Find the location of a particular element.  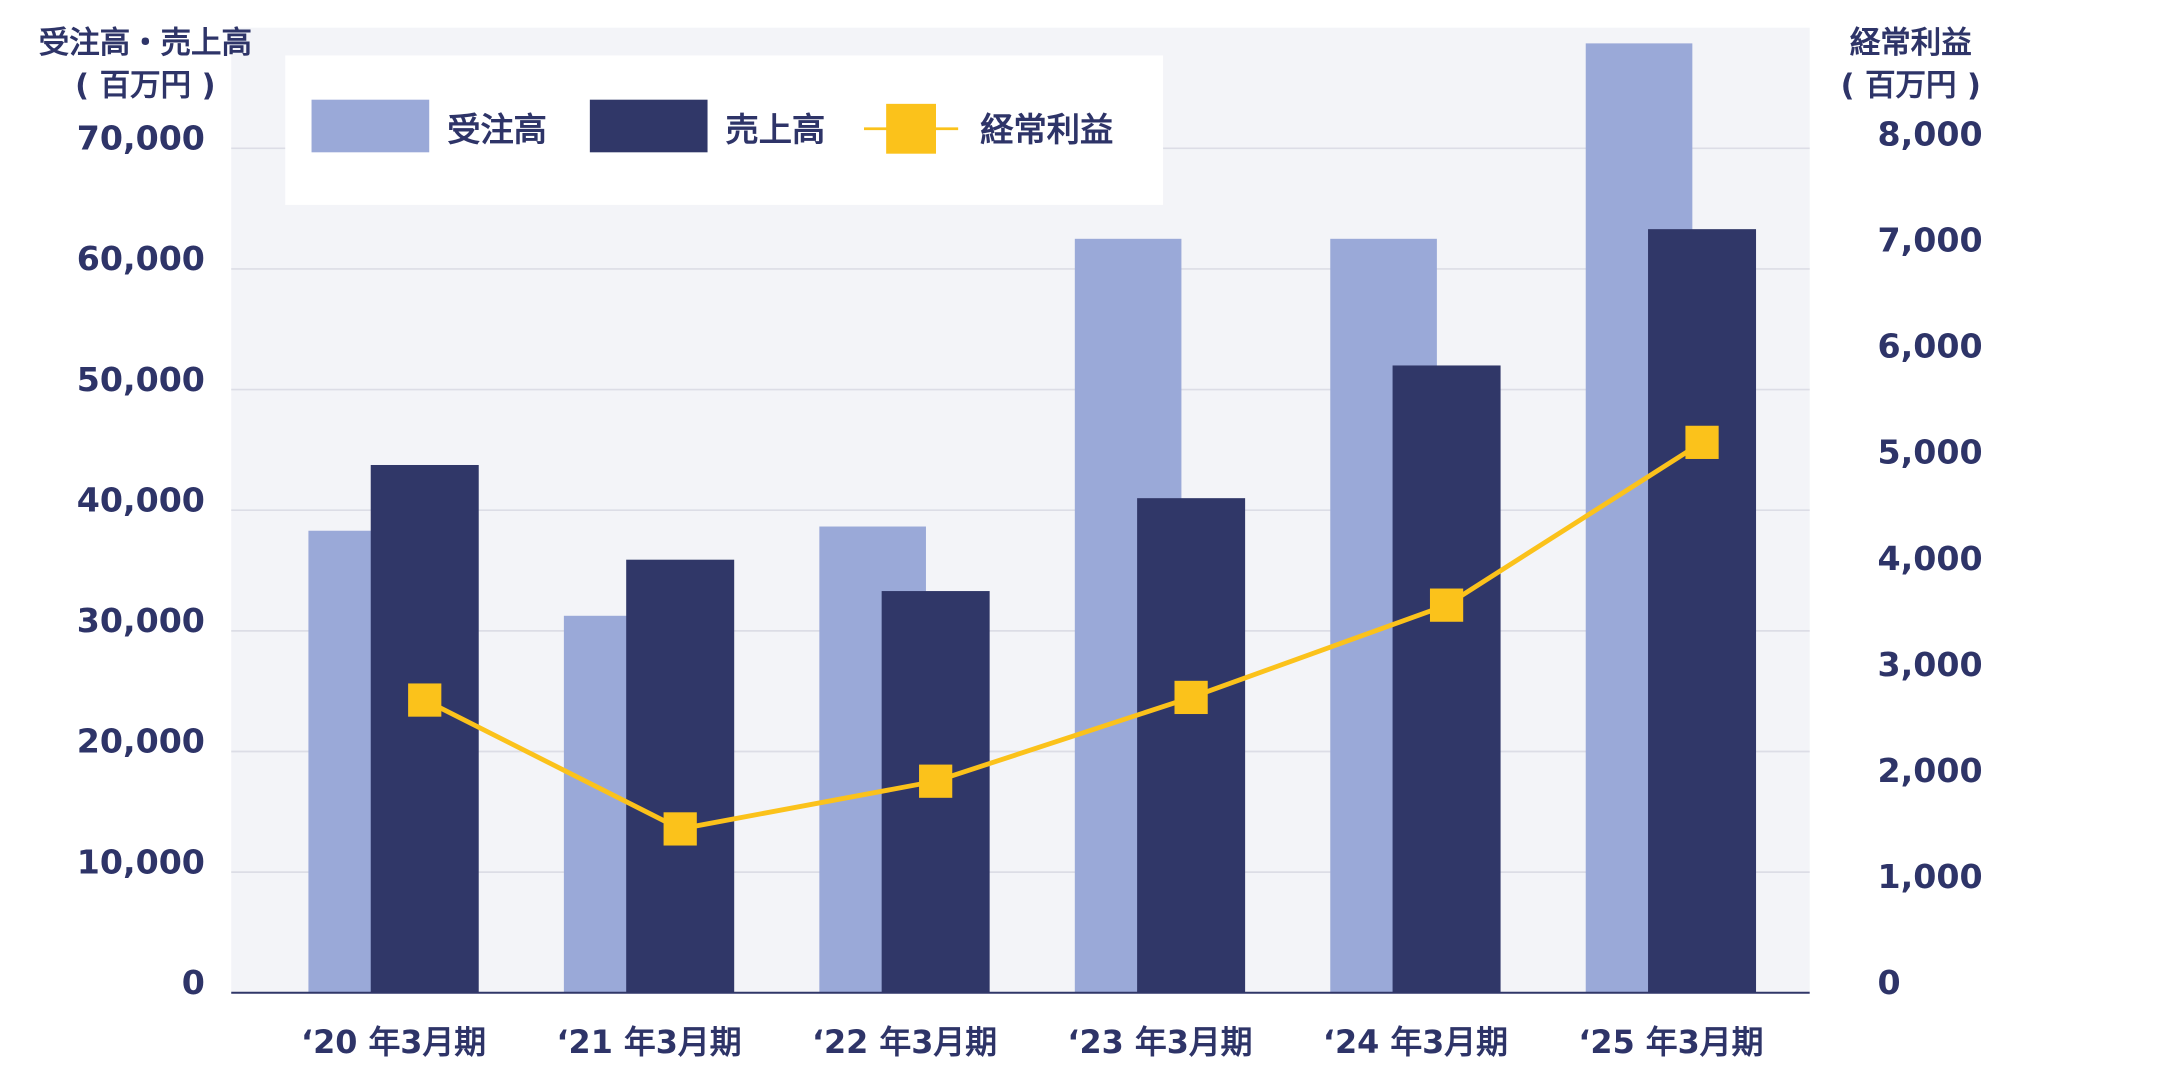

y-tick-label: 30,000 is located at coordinates (141, 620).